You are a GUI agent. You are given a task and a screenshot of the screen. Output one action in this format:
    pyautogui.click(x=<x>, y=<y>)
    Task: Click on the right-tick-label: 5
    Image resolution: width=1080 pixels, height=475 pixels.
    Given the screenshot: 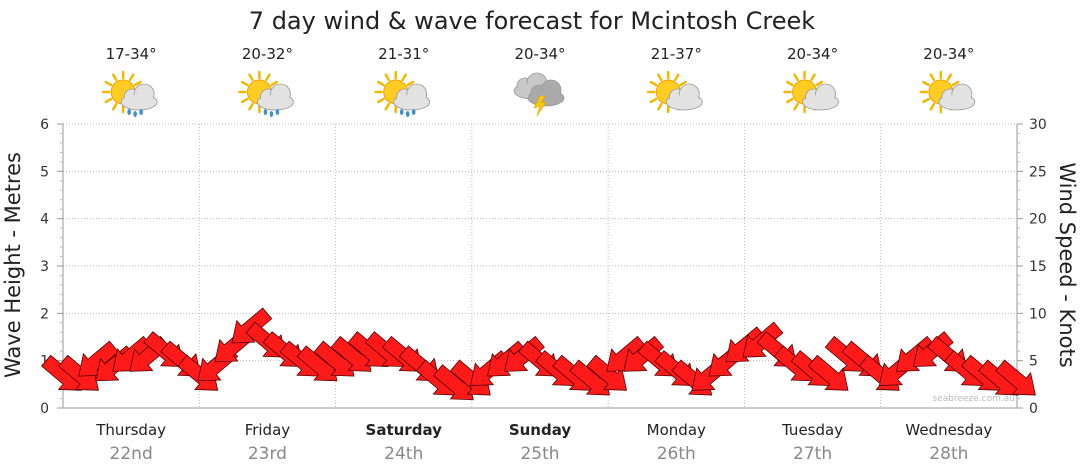 What is the action you would take?
    pyautogui.click(x=1033, y=362)
    